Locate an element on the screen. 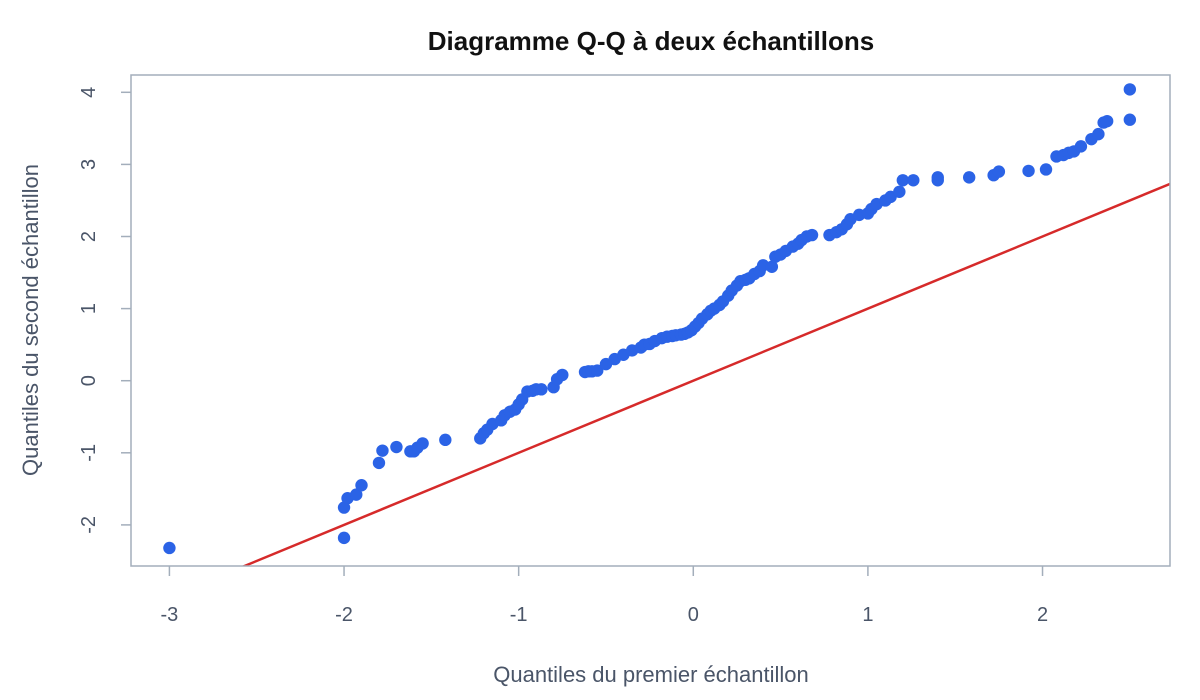  x-tick-label: -2 is located at coordinates (344, 615).